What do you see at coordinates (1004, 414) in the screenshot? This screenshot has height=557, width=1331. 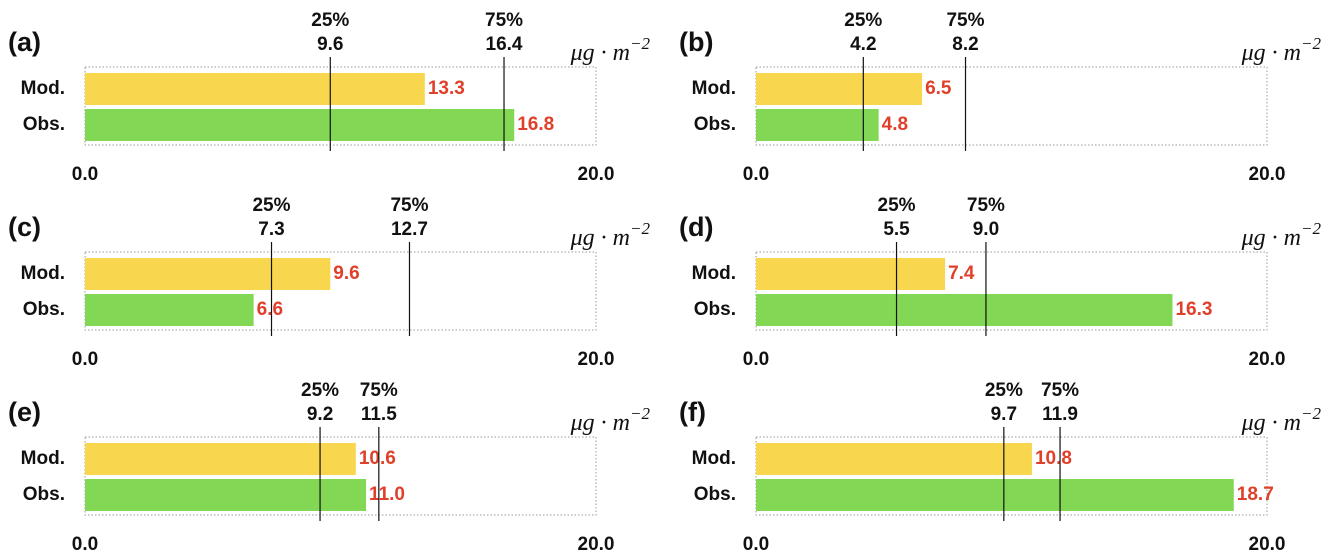 I see `percentile-label: 9.7` at bounding box center [1004, 414].